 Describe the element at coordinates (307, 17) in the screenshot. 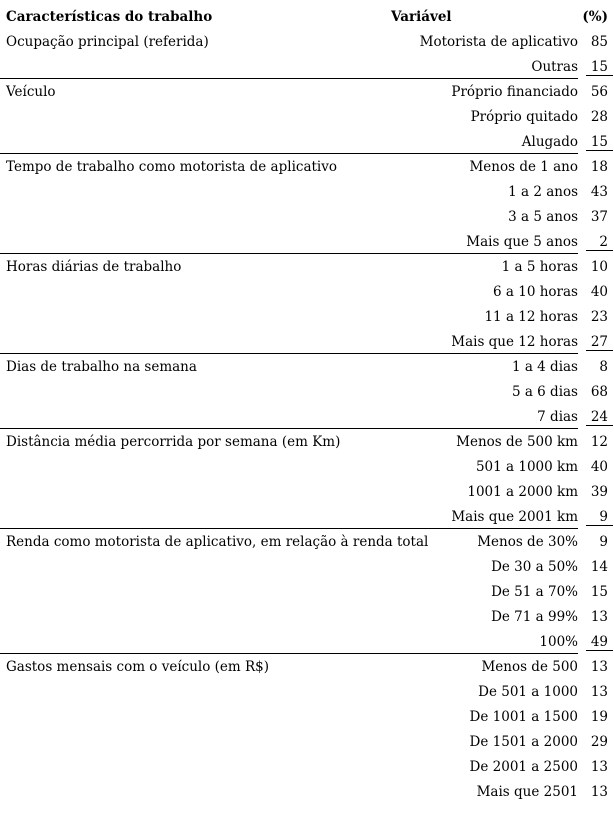

I see `table-header-row: Características do trabalho Variável (%)` at that location.